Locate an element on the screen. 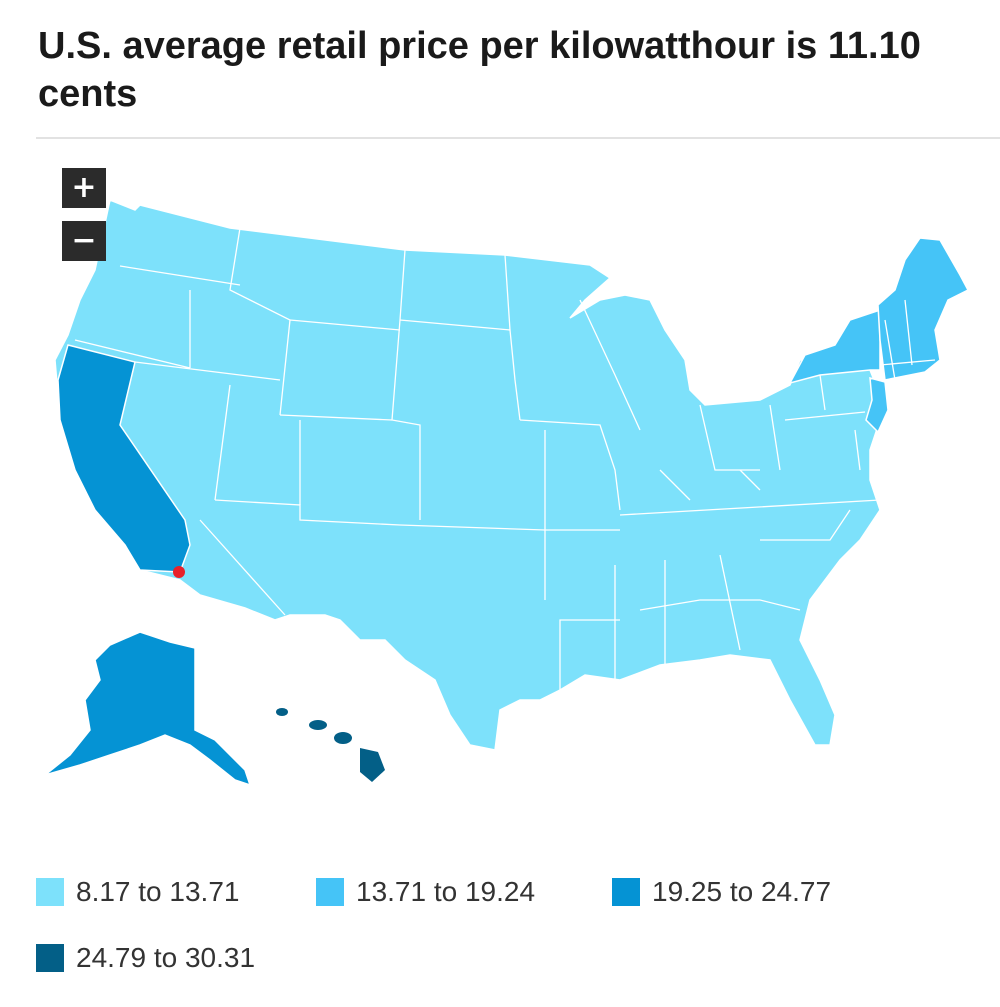 The height and width of the screenshot is (1007, 1000). region-alaska is located at coordinates (148, 709).